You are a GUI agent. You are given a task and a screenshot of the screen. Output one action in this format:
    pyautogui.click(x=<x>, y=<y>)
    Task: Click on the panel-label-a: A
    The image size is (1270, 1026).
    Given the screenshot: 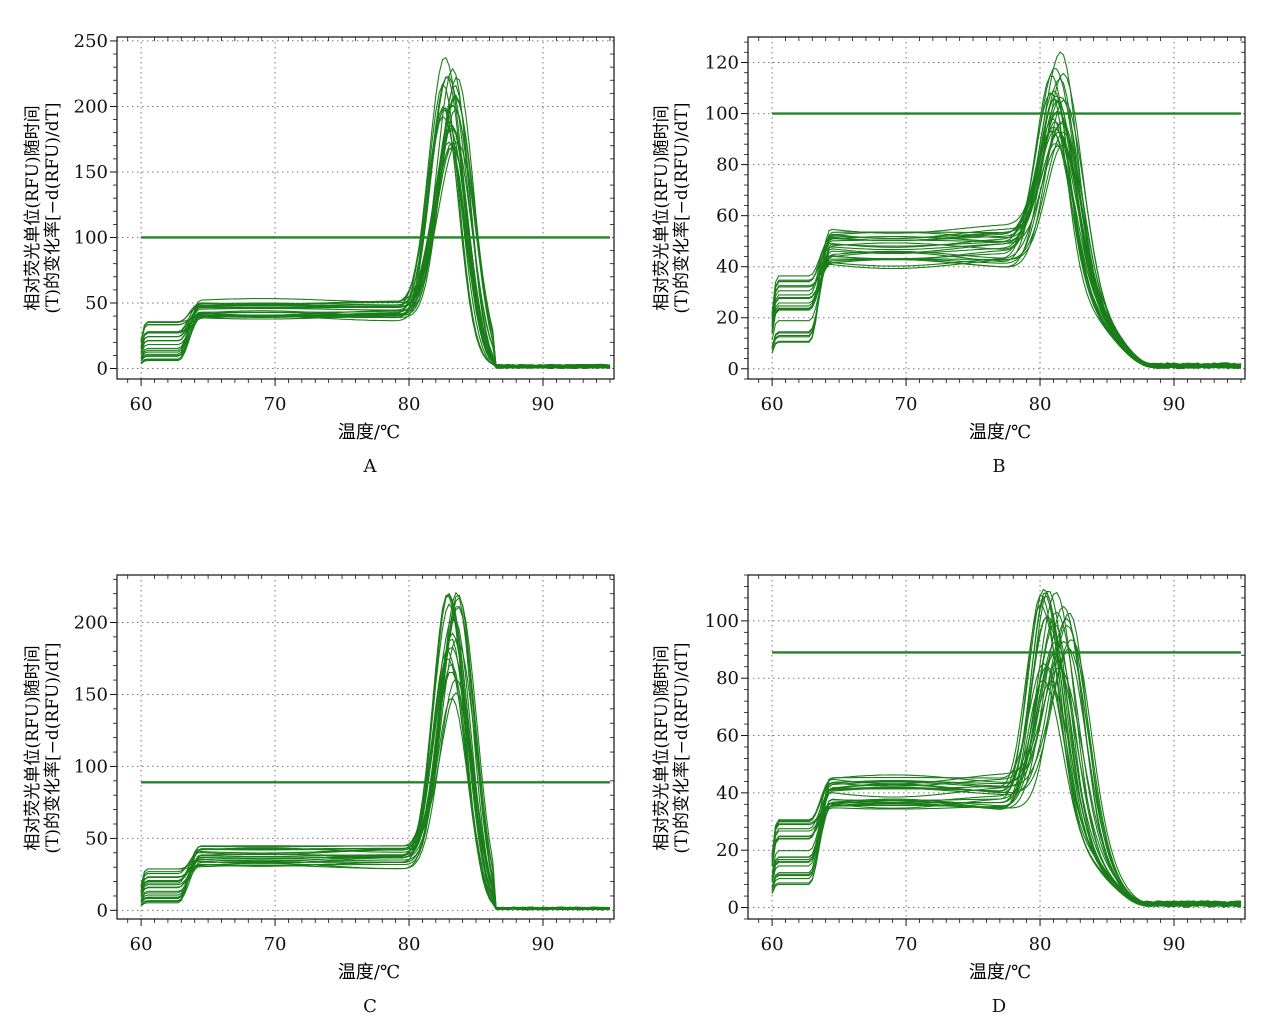 What is the action you would take?
    pyautogui.click(x=370, y=466)
    